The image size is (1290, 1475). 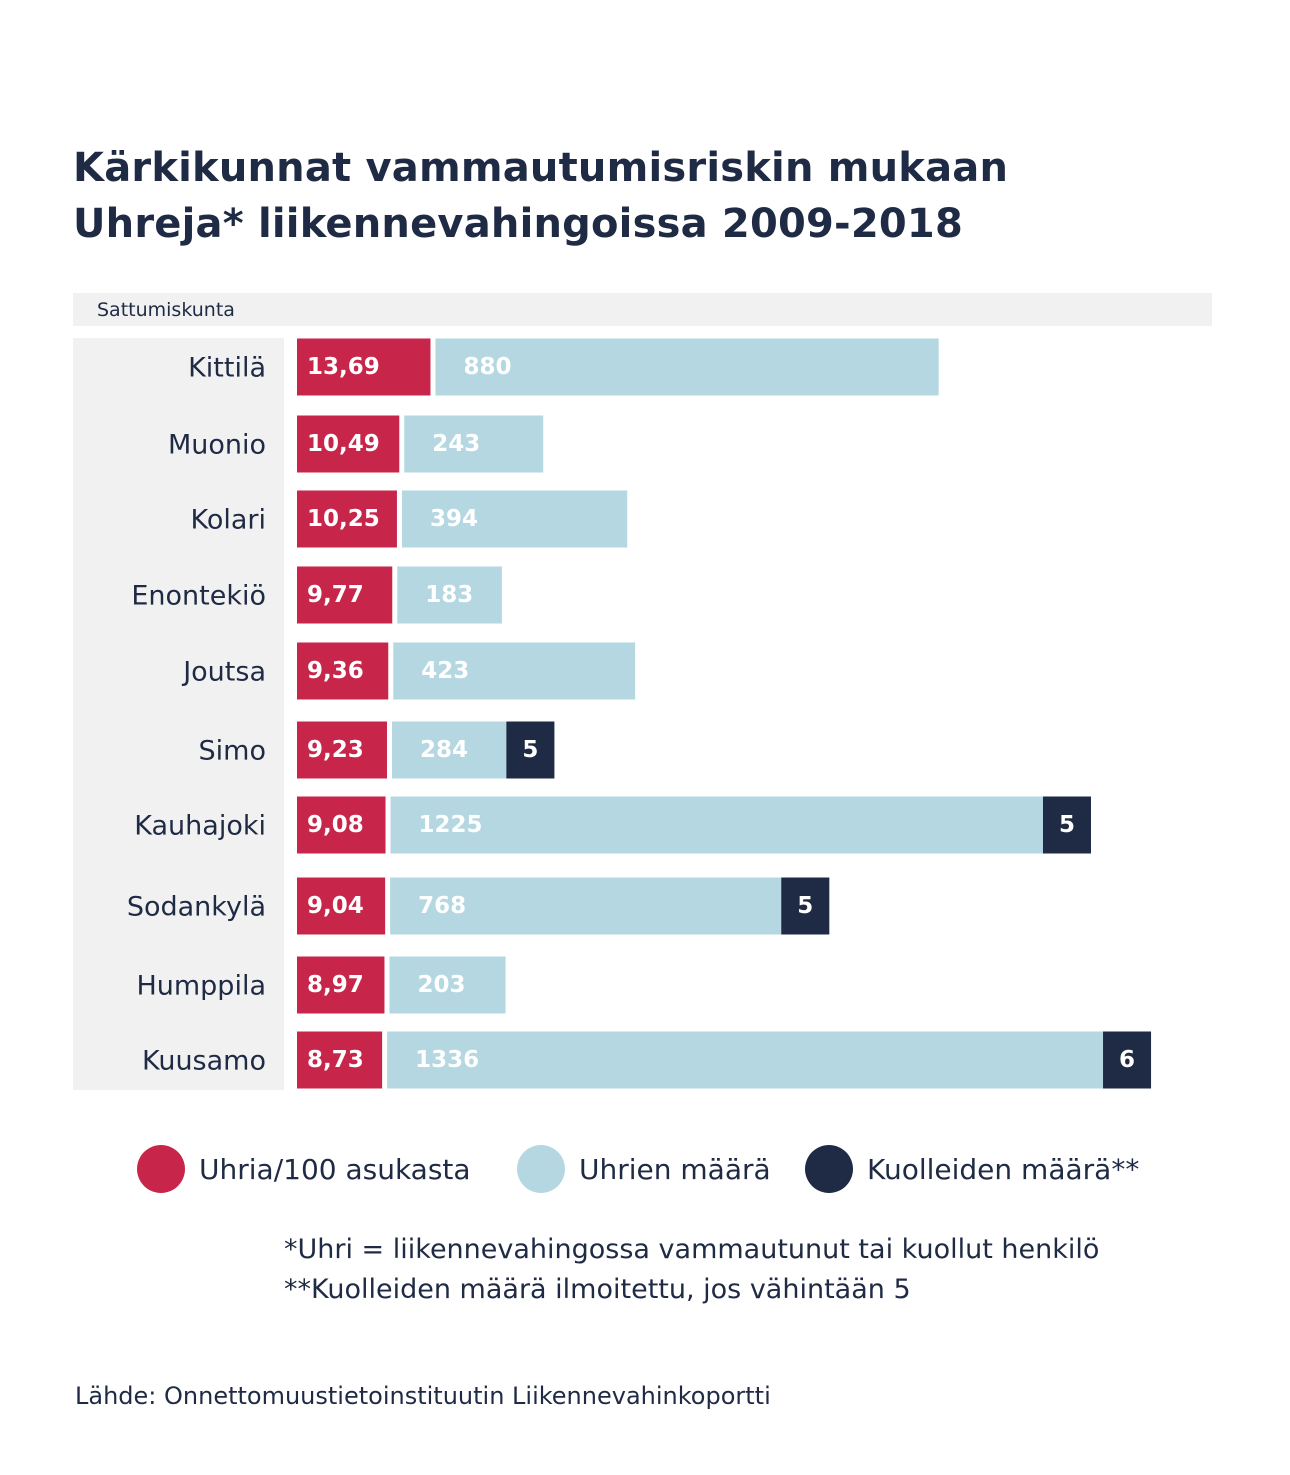 What do you see at coordinates (228, 520) in the screenshot?
I see `category-label: Kolari` at bounding box center [228, 520].